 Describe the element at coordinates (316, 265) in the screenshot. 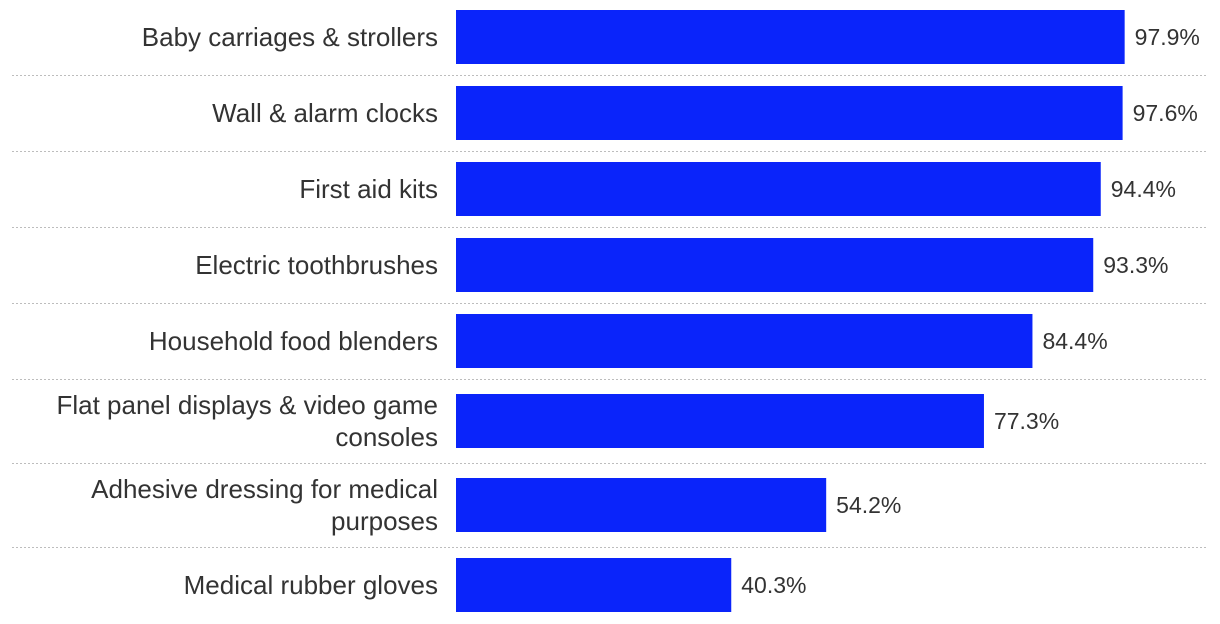

I see `category-label: Electric toothbrushes` at that location.